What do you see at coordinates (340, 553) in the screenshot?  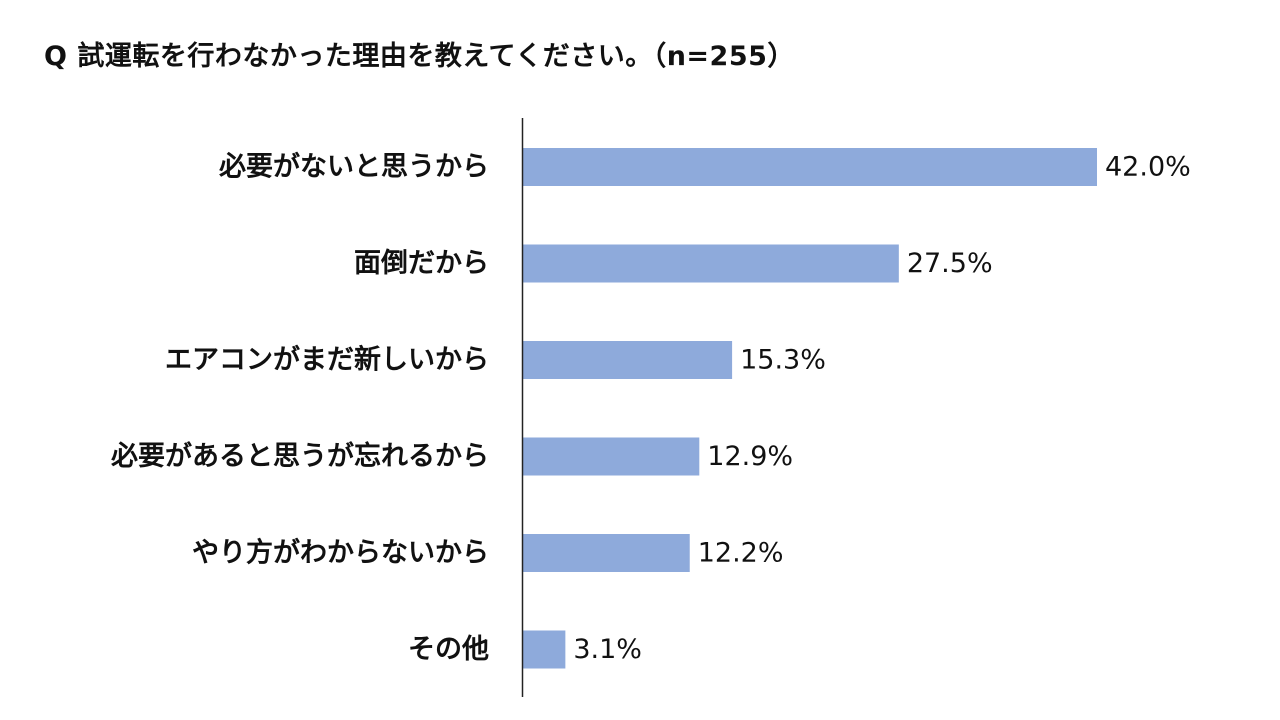 I see `category-label-5: やり方がわからないから` at bounding box center [340, 553].